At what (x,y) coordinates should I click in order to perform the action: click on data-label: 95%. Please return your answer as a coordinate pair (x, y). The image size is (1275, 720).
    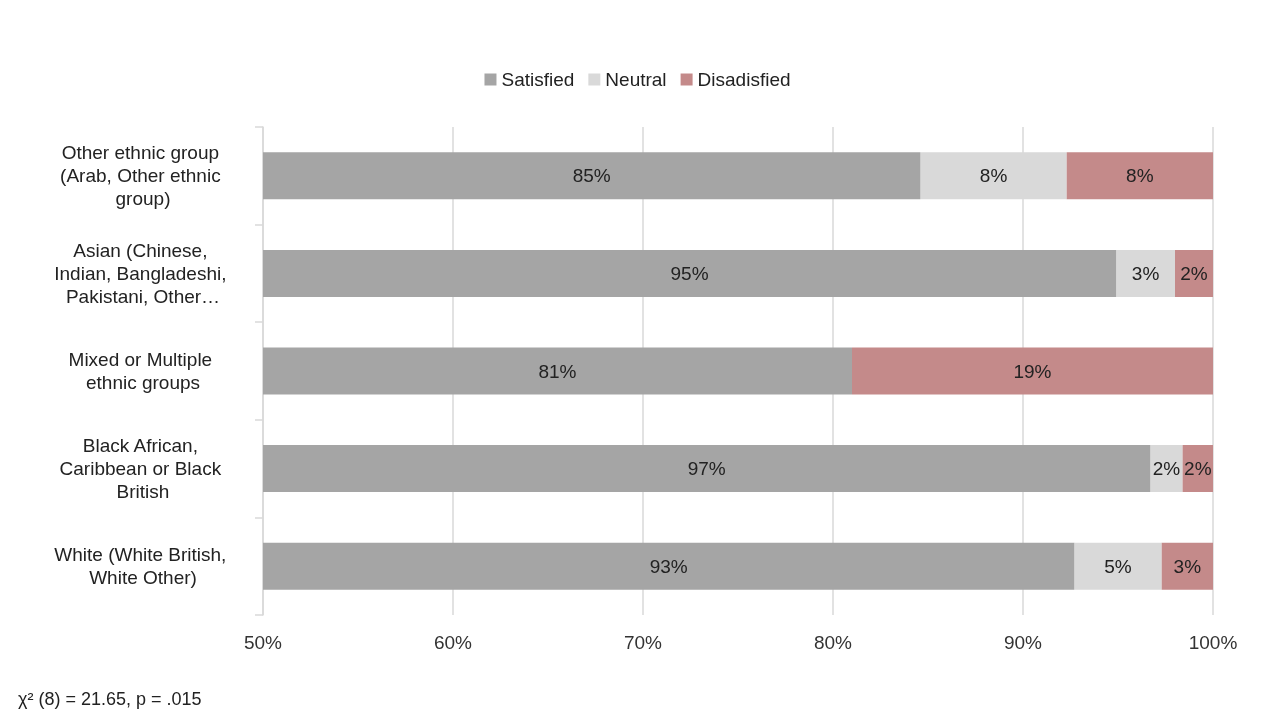
    Looking at the image, I should click on (689, 273).